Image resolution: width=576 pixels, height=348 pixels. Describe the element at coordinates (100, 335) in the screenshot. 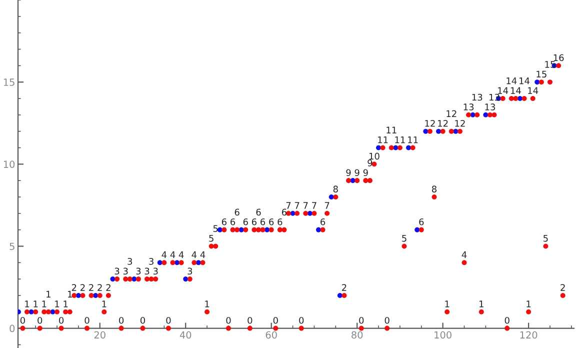

I see `x-tick-label: 20` at that location.